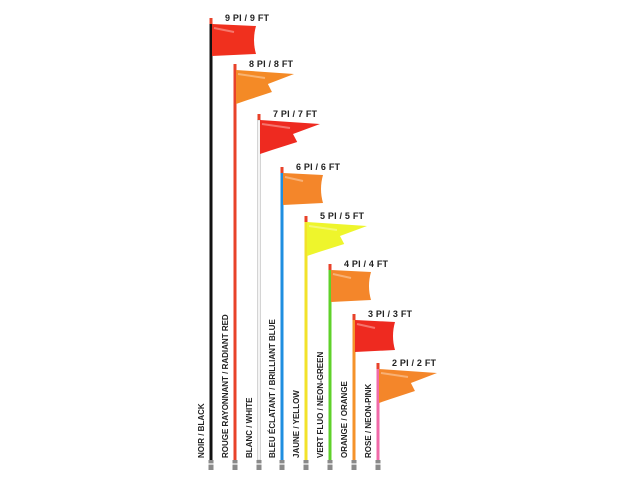  I want to click on size-label: 4 PI / 4 FT, so click(366, 264).